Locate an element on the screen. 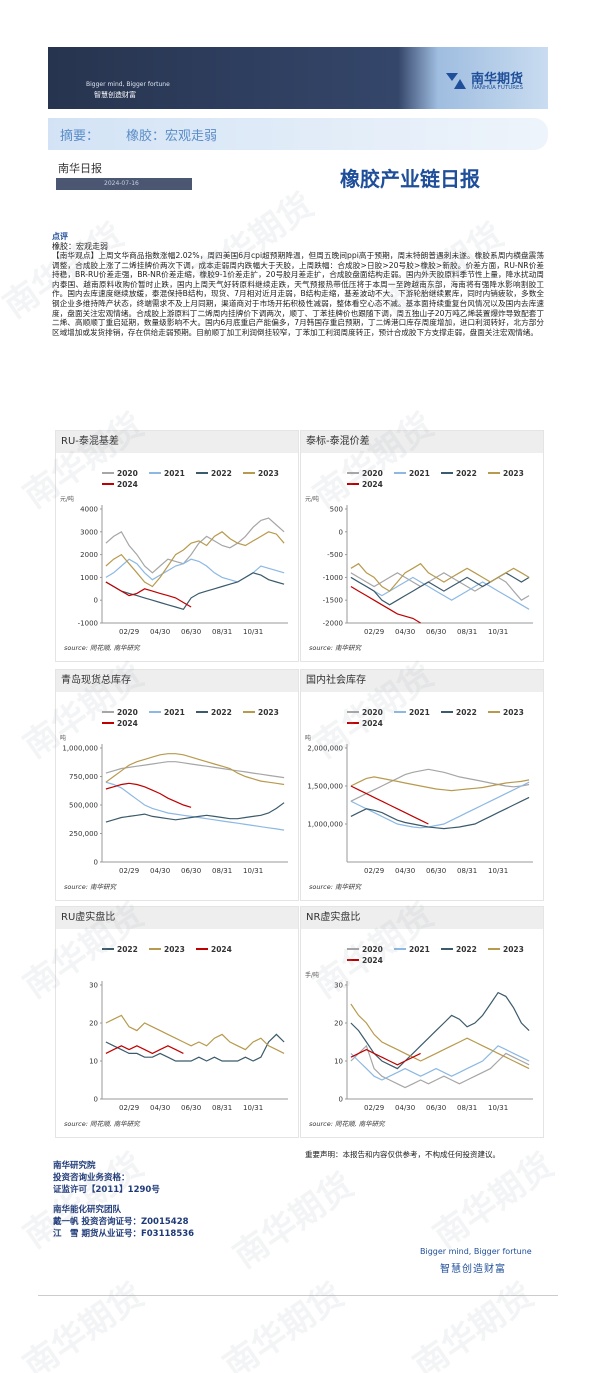  y-axis-unit: 元/吨 is located at coordinates (67, 499).